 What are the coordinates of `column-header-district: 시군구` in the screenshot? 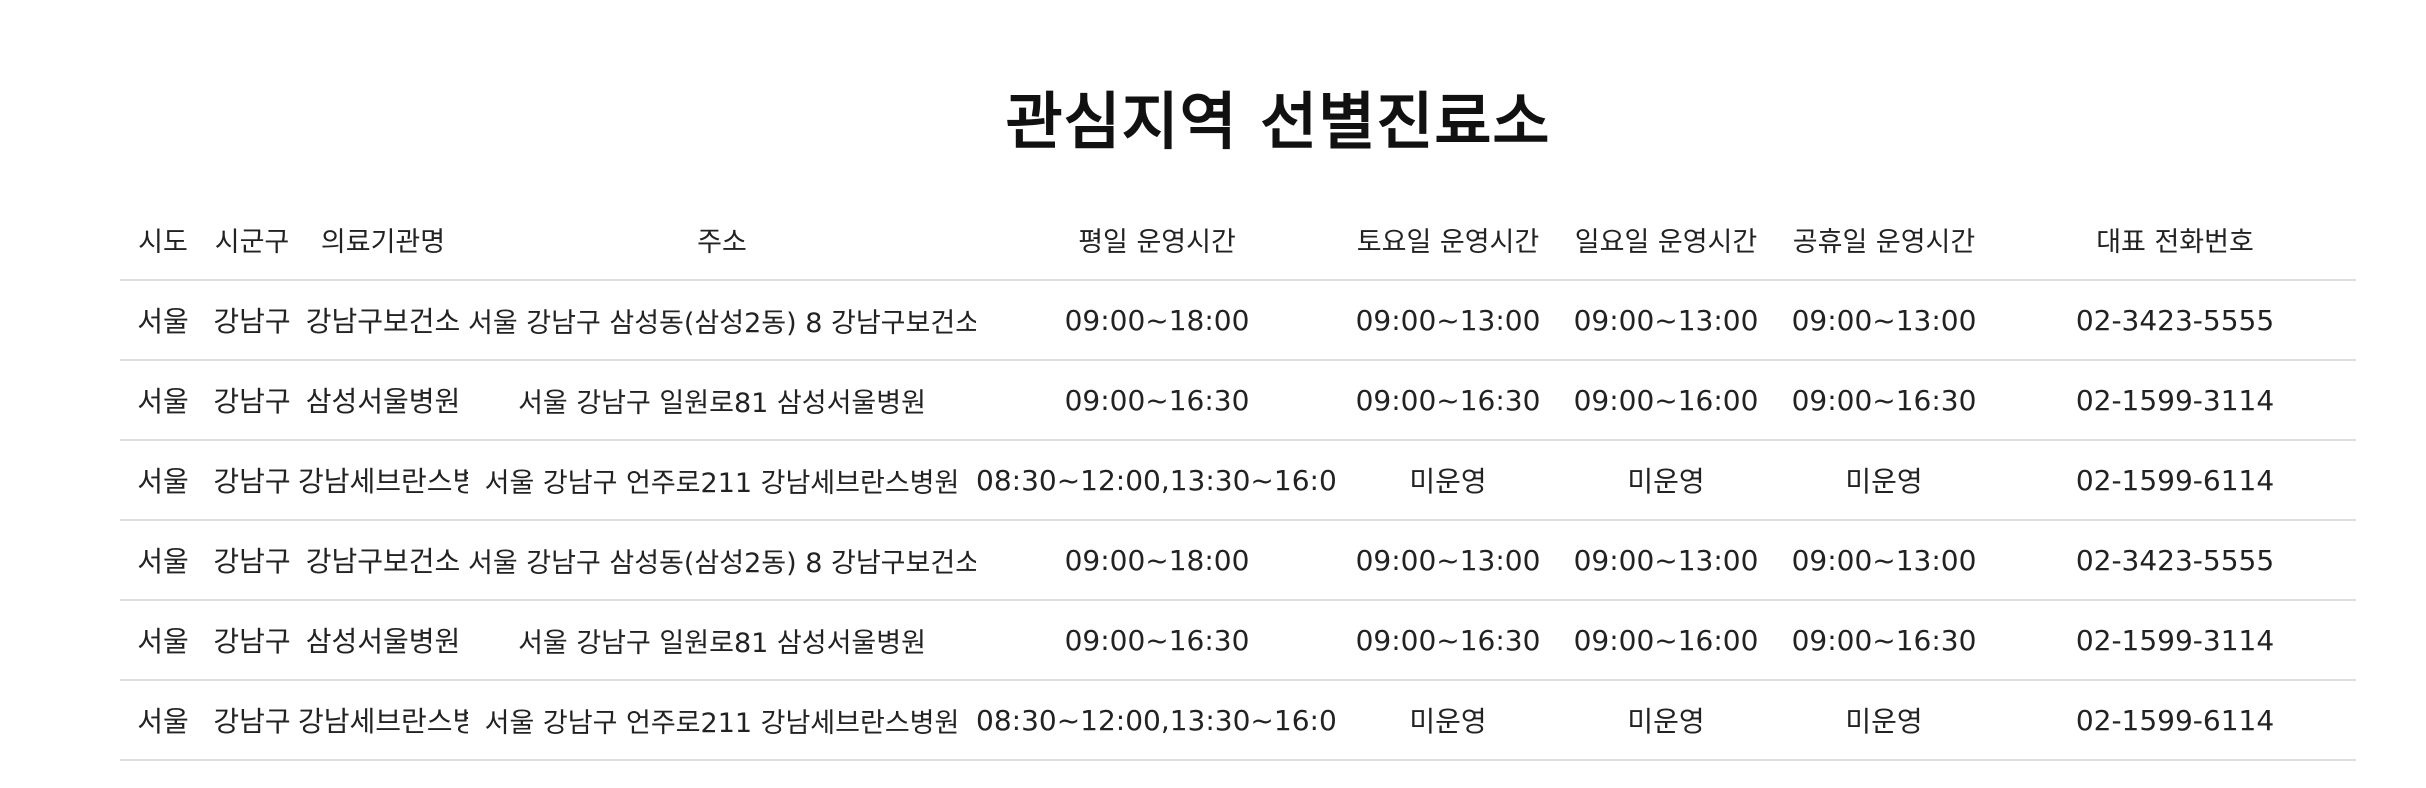 It's located at (252, 240).